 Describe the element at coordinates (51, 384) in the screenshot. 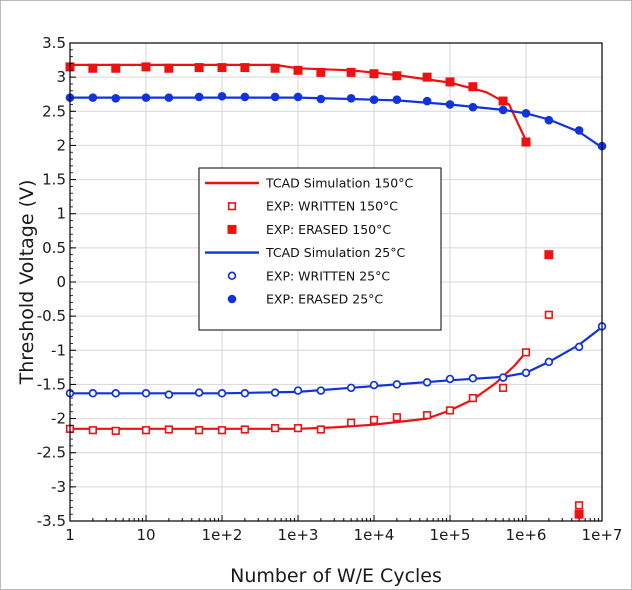

I see `y-tick-label: -1.5` at that location.